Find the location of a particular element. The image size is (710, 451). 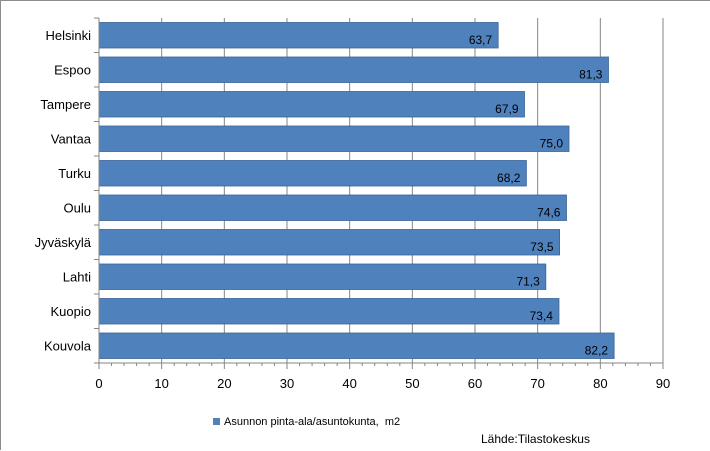

bar-vantaa is located at coordinates (334, 138).